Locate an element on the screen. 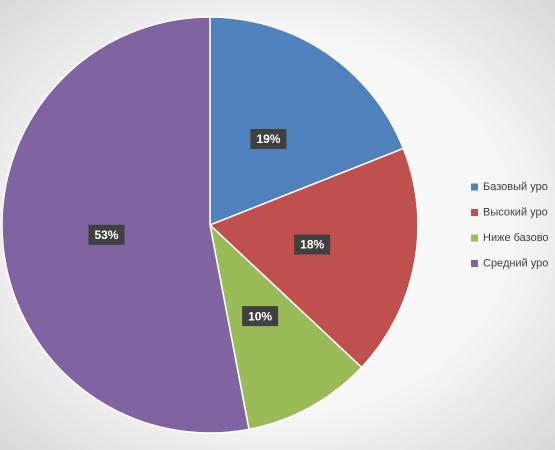 The image size is (555, 450). legend-label: Базовый уро is located at coordinates (515, 187).